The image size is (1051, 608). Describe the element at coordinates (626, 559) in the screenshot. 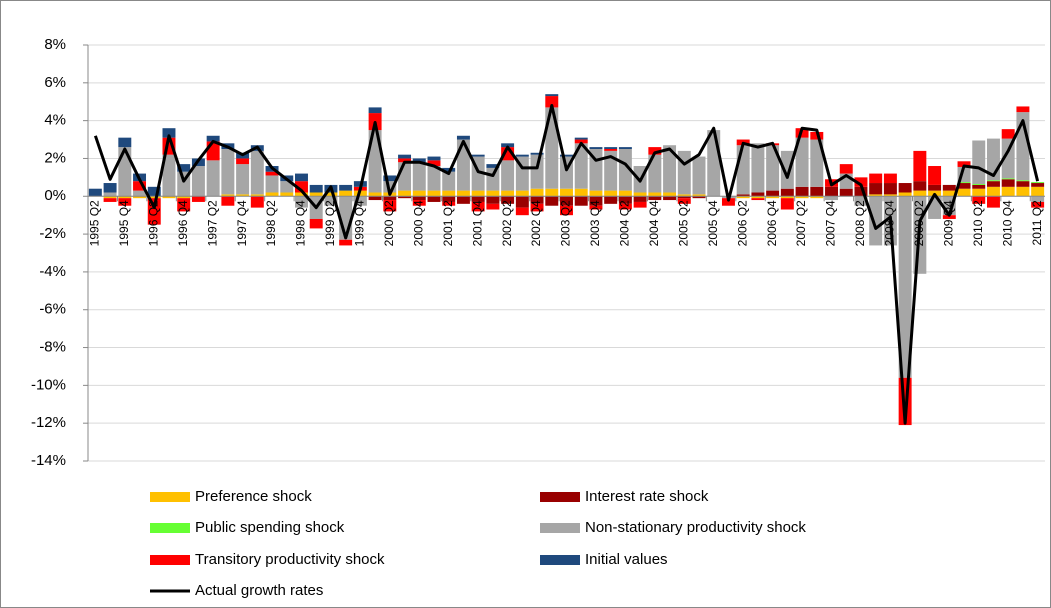

I see `legend-label: Initial values` at that location.